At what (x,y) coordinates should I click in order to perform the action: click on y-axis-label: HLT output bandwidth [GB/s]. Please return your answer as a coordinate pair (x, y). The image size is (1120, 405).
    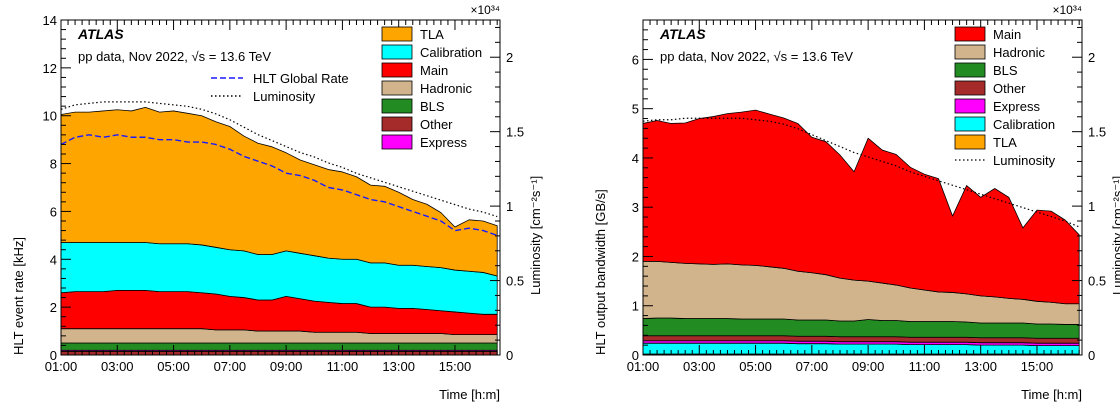
    Looking at the image, I should click on (600, 272).